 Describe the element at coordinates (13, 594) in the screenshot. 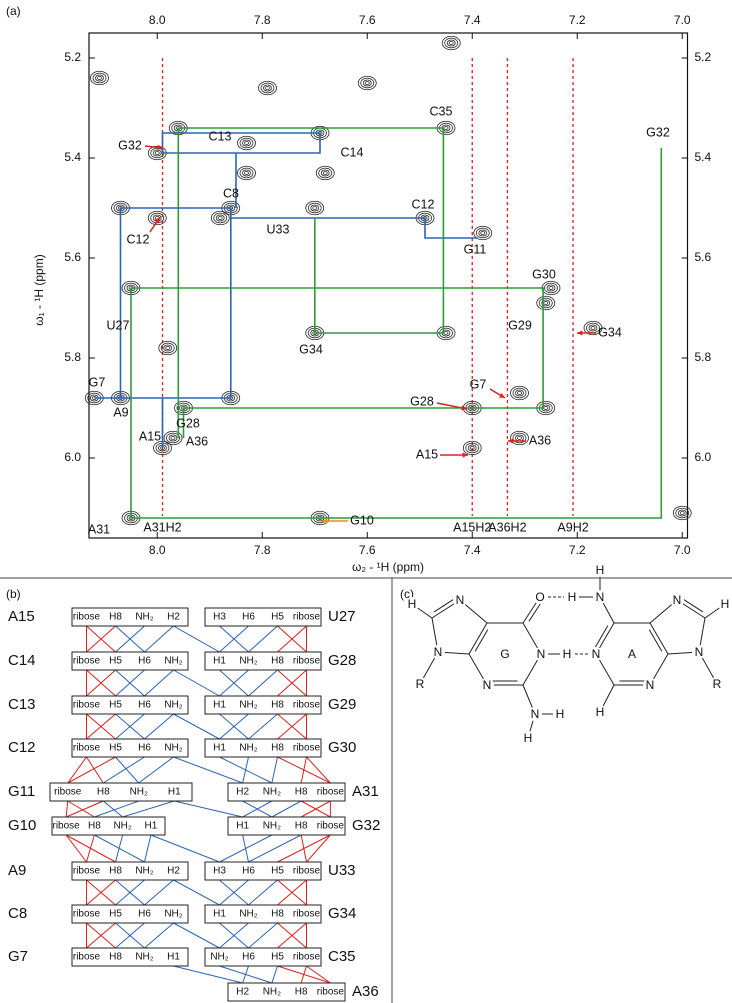

I see `panel-label: (b)` at that location.